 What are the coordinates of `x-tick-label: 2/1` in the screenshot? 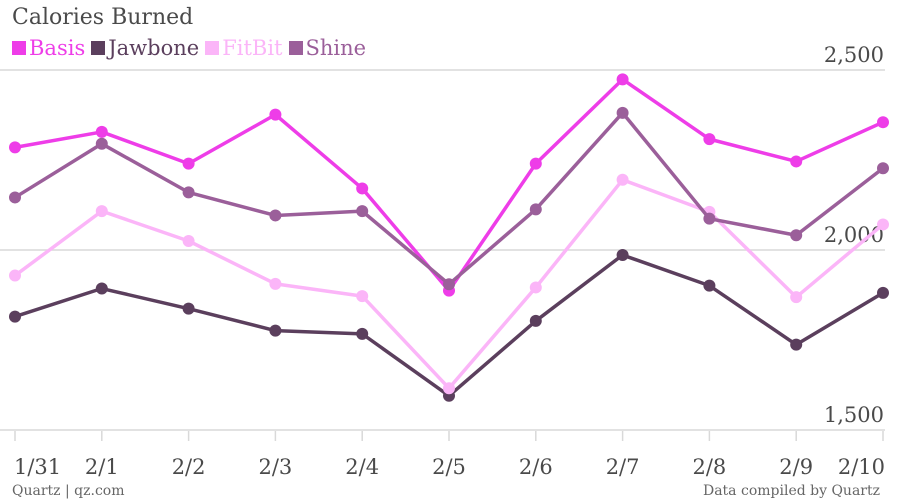 It's located at (102, 467).